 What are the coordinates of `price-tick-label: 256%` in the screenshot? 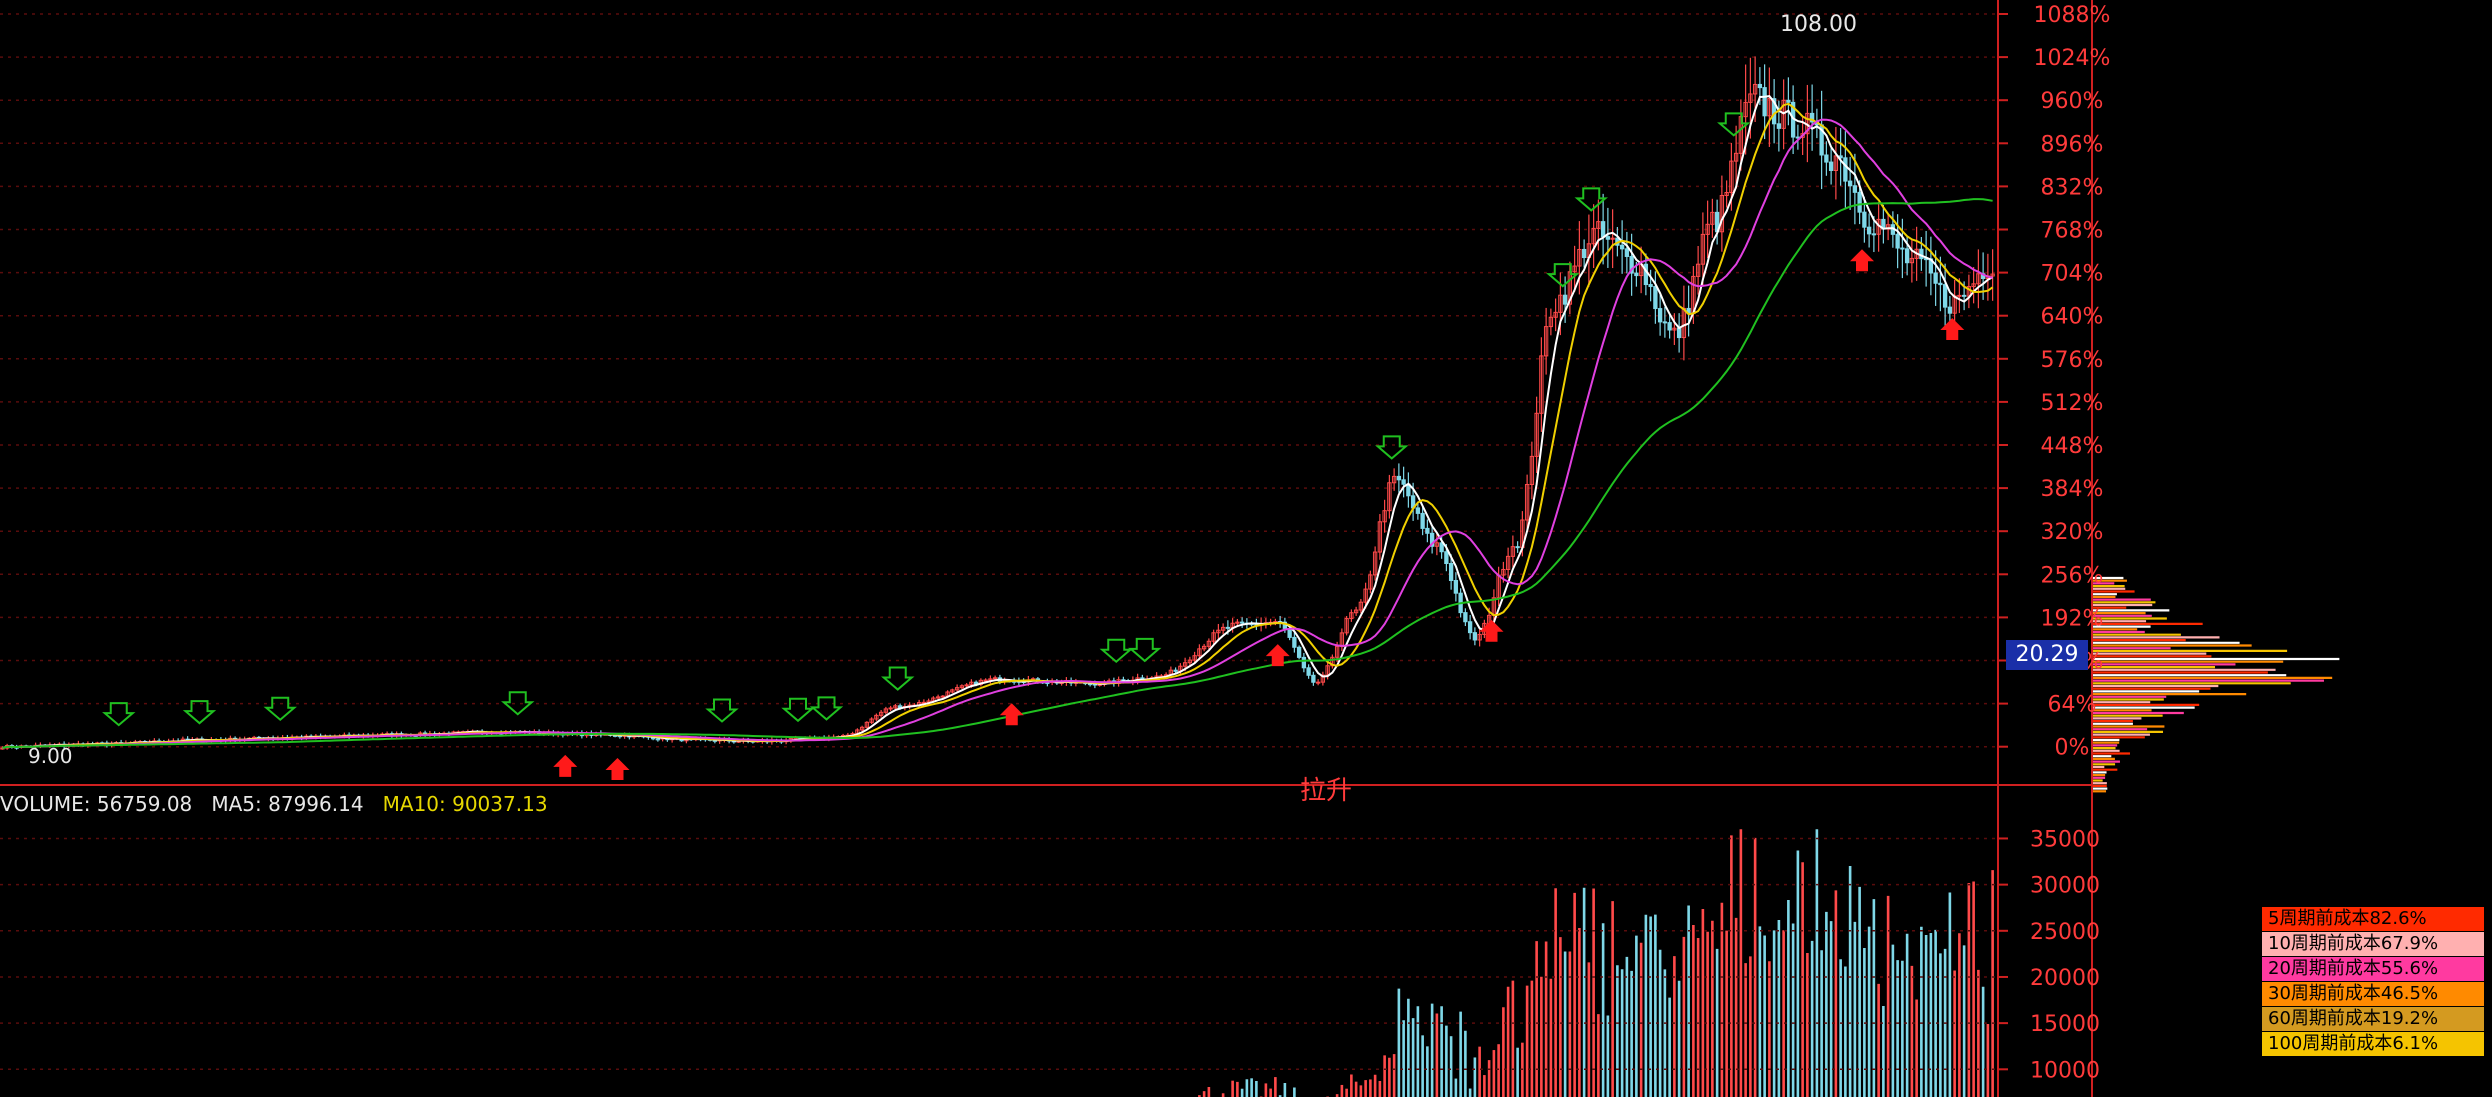 It's located at (2072, 575).